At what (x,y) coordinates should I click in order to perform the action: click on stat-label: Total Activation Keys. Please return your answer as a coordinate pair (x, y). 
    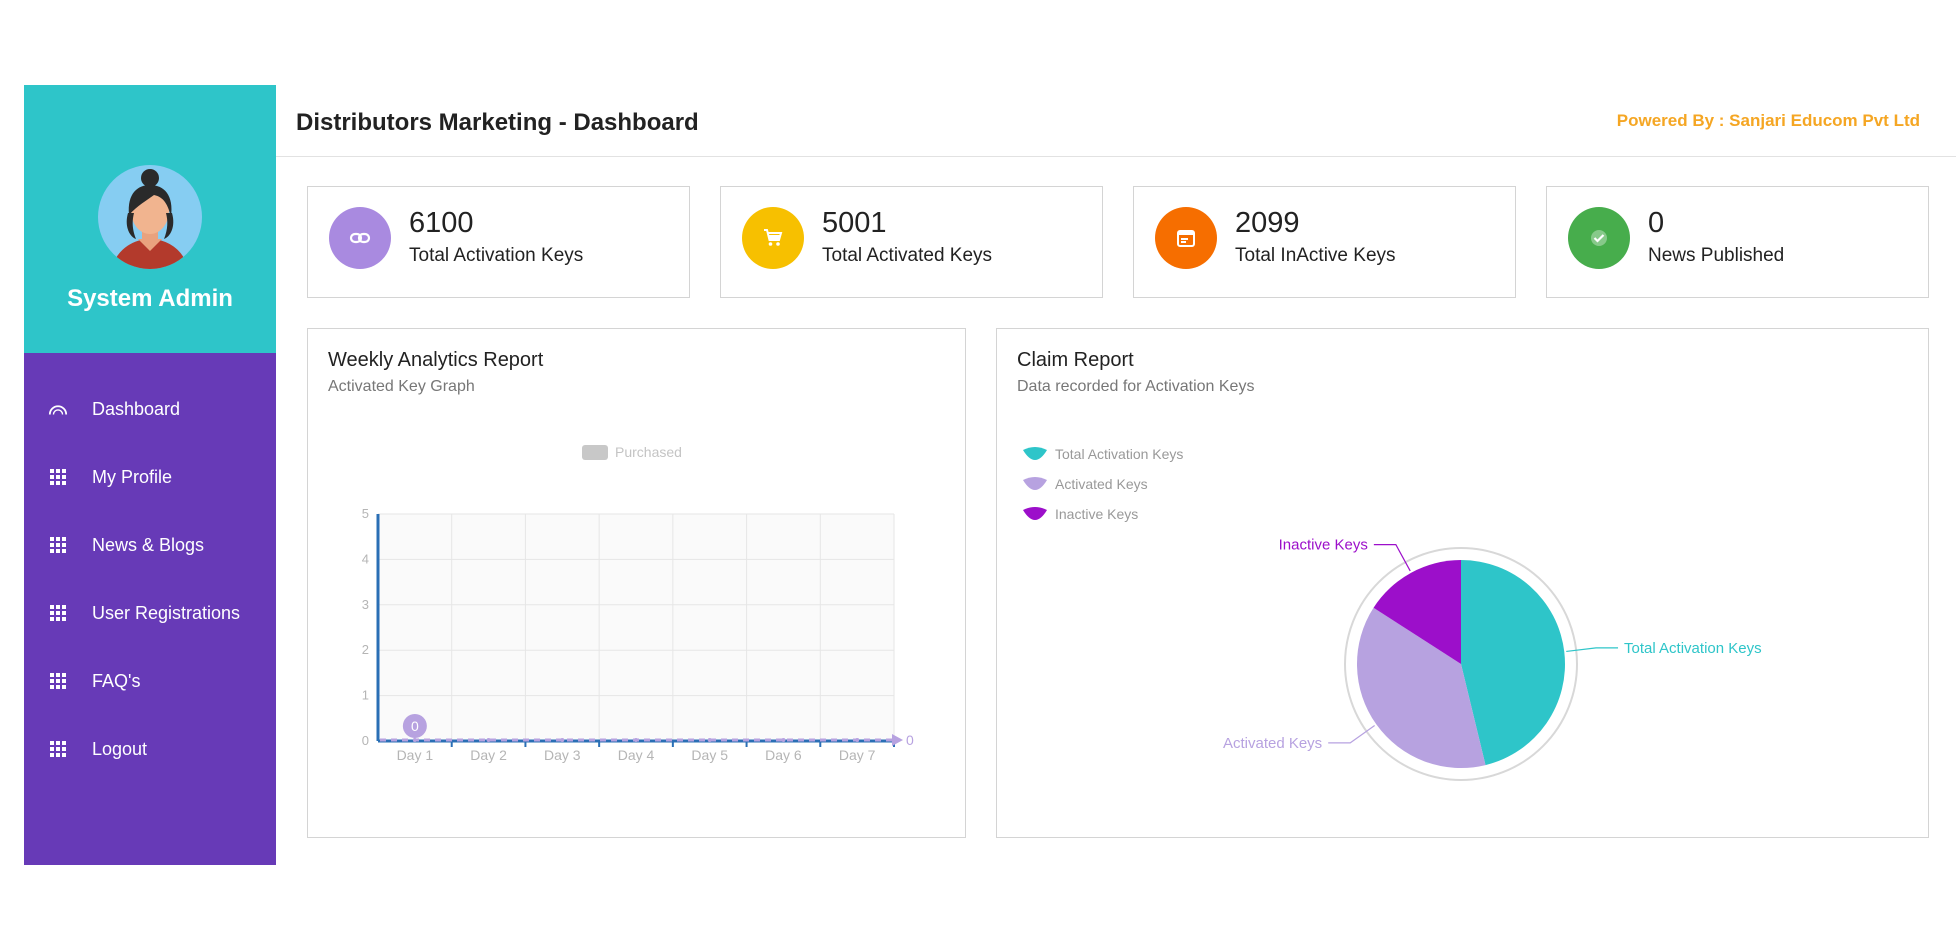
    Looking at the image, I should click on (496, 255).